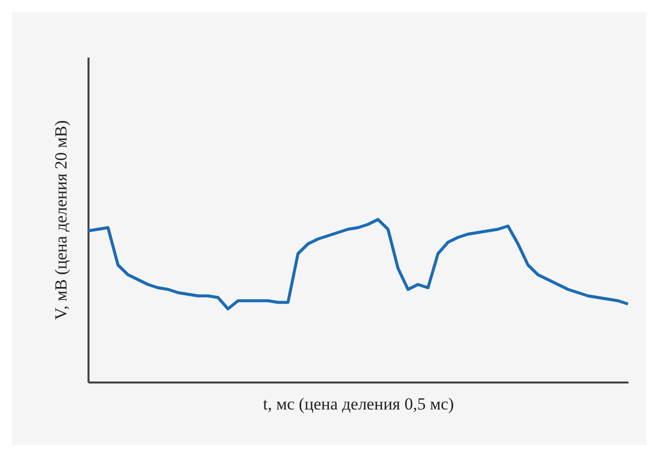 The height and width of the screenshot is (459, 658). I want to click on x-axis-title: t, мс (цена деления 0,5 мс), so click(358, 404).